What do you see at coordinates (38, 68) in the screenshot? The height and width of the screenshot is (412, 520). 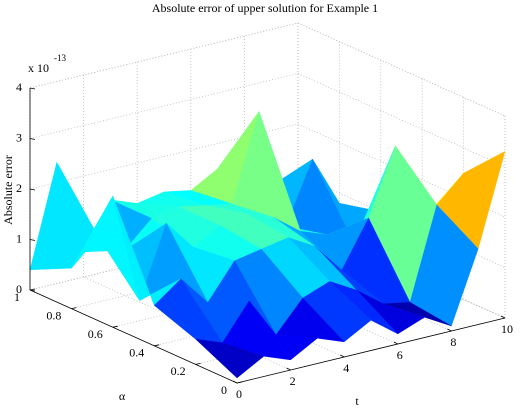 I see `z-scale-label: x 10` at bounding box center [38, 68].